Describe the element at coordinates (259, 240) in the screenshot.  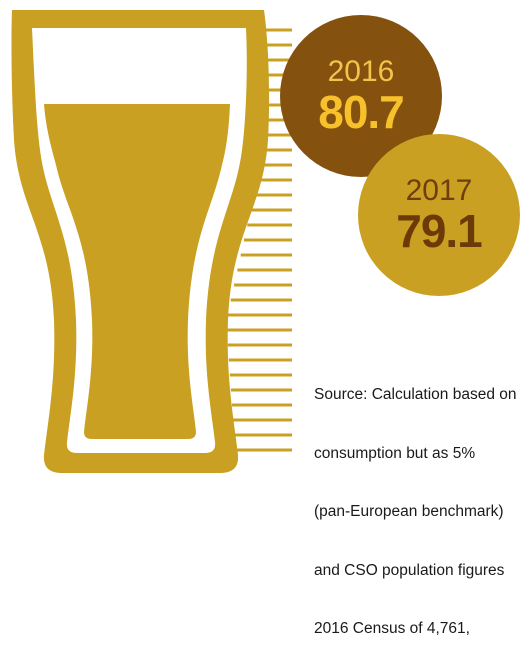
I see `measure-ticks` at that location.